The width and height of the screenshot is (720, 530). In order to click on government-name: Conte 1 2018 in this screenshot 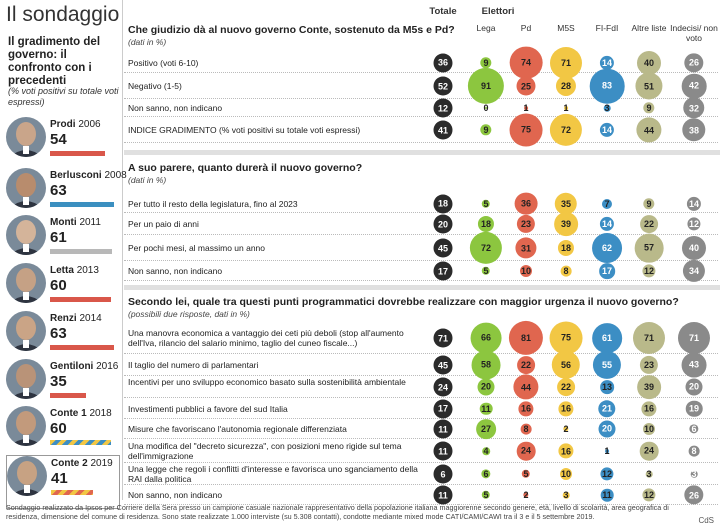, I will do `click(81, 413)`.